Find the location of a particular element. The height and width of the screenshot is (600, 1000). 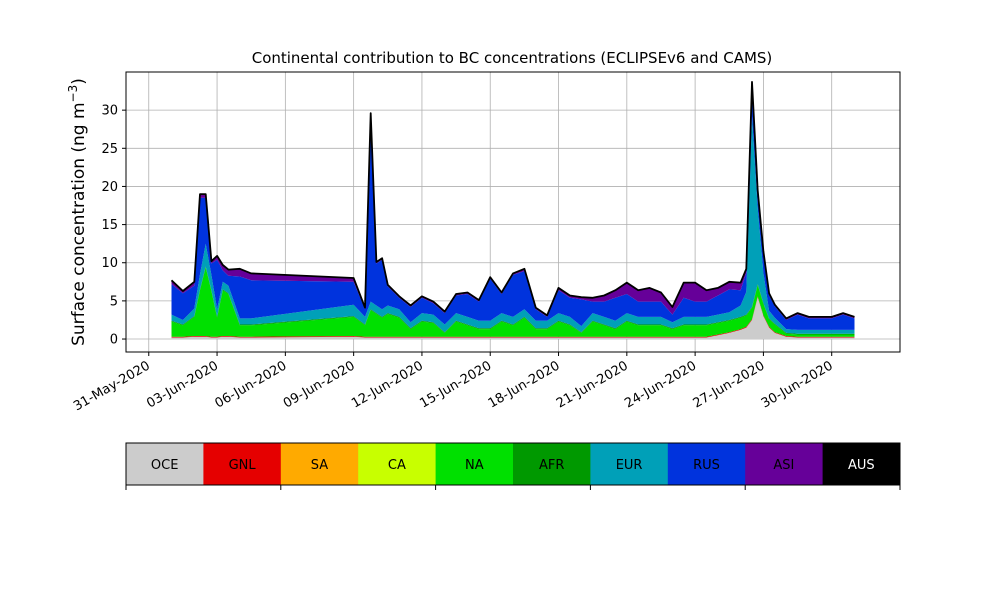

legend-swatch-ca is located at coordinates (397, 464).